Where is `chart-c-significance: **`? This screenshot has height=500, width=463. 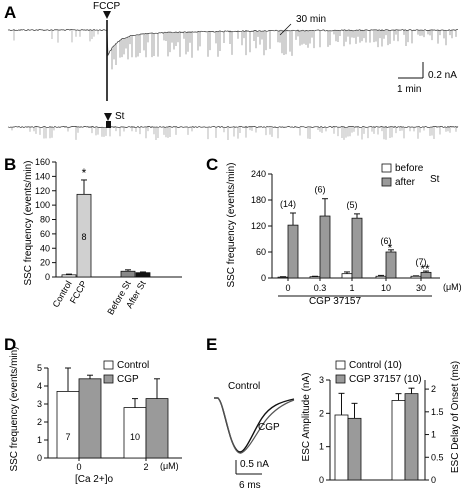 chart-c-significance: ** is located at coordinates (425, 269).